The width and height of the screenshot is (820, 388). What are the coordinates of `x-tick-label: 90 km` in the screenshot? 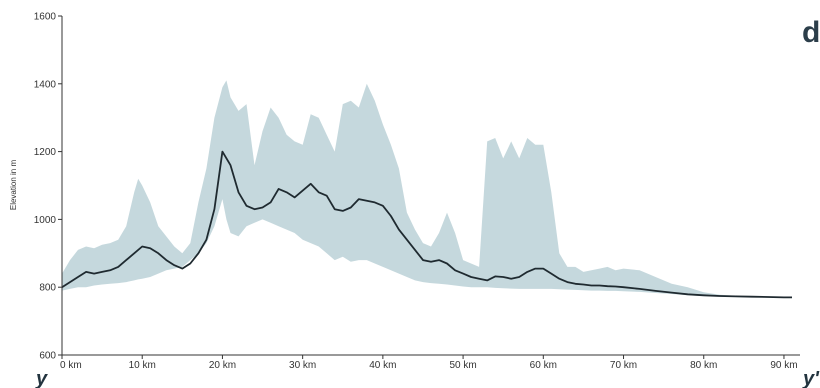 It's located at (783, 365).